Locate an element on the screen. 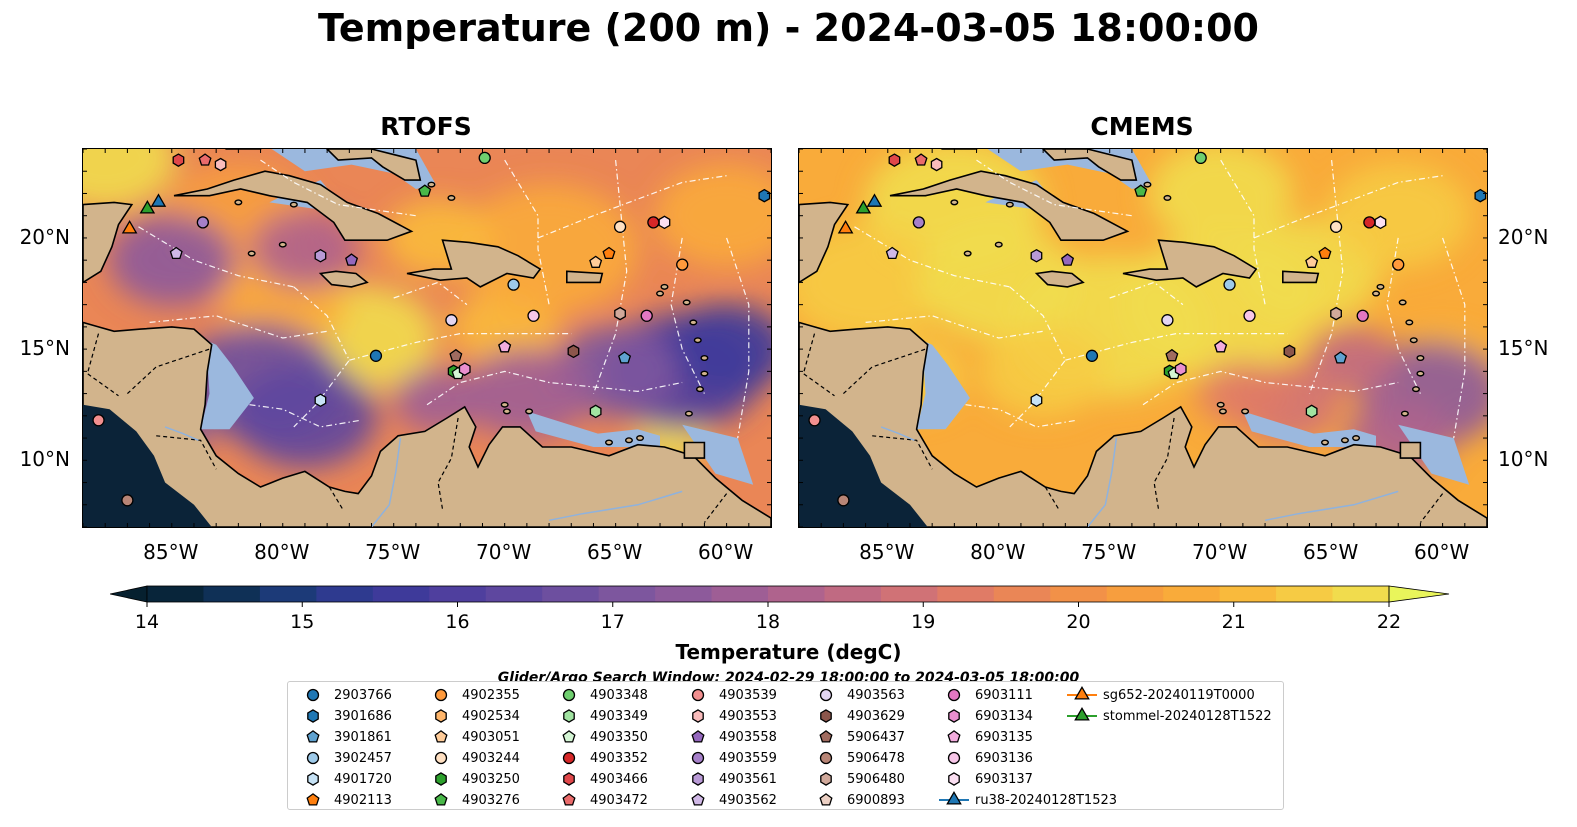 This screenshot has width=1577, height=827. legend-label: ru38-20240128T1523 is located at coordinates (1046, 800).